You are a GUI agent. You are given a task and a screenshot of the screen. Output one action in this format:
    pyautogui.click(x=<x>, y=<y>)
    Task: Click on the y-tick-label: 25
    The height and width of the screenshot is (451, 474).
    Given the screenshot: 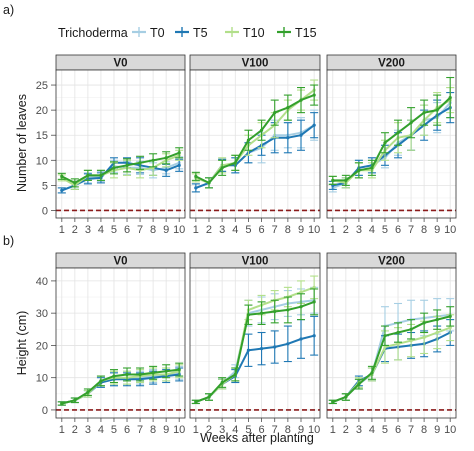 What is the action you would take?
    pyautogui.click(x=42, y=86)
    